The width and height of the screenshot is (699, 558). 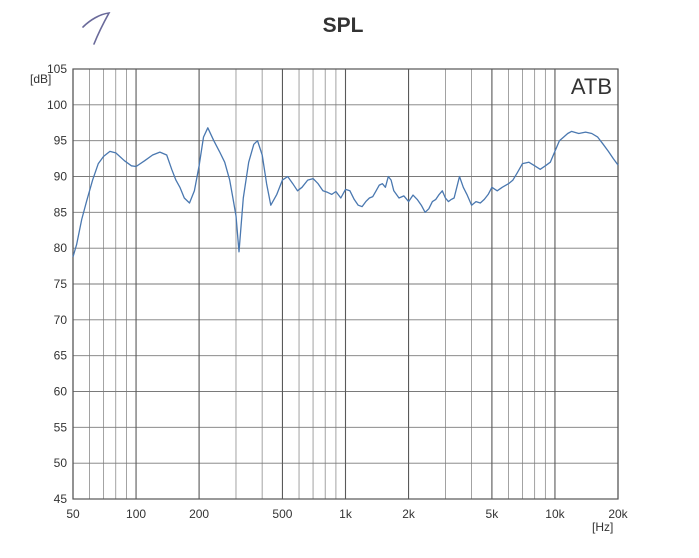 What do you see at coordinates (61, 463) in the screenshot?
I see `y-tick-label: 50` at bounding box center [61, 463].